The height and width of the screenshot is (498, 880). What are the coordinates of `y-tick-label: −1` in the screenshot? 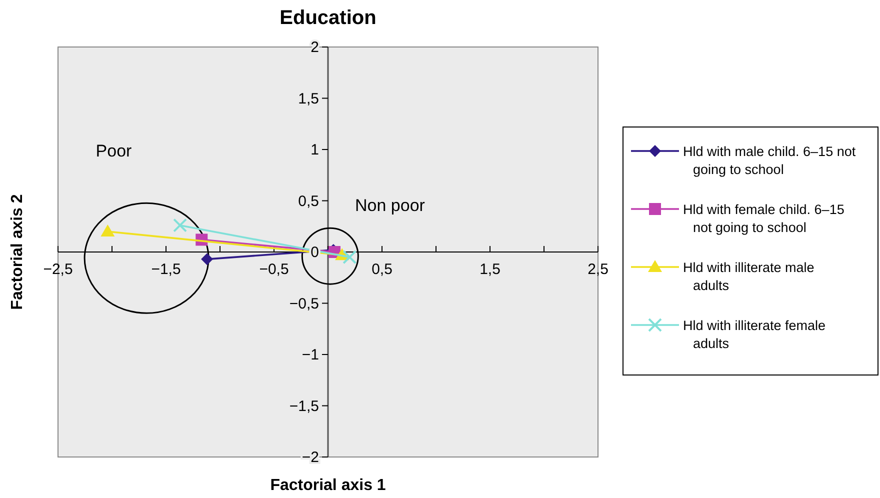 It's located at (310, 355).